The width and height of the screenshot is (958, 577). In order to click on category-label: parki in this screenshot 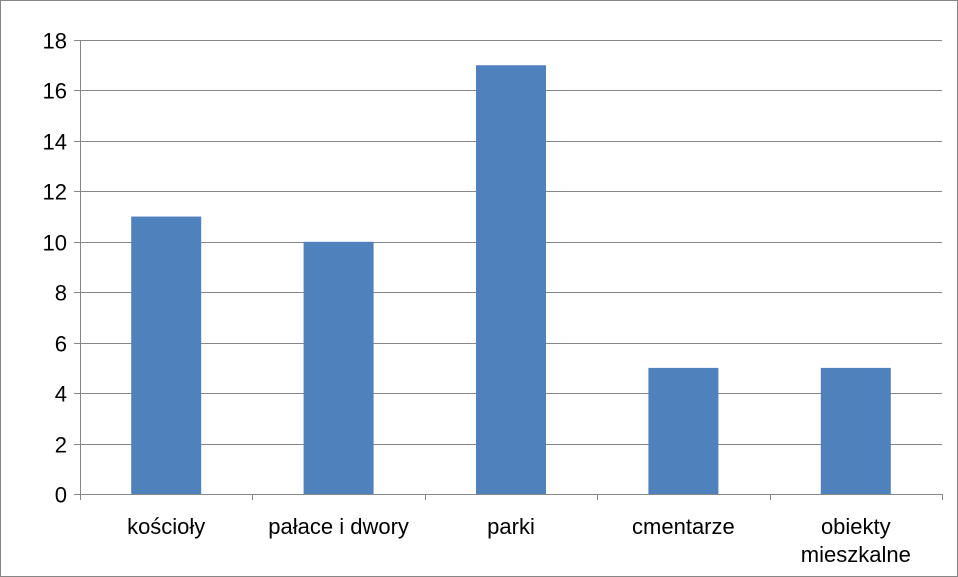, I will do `click(511, 526)`.